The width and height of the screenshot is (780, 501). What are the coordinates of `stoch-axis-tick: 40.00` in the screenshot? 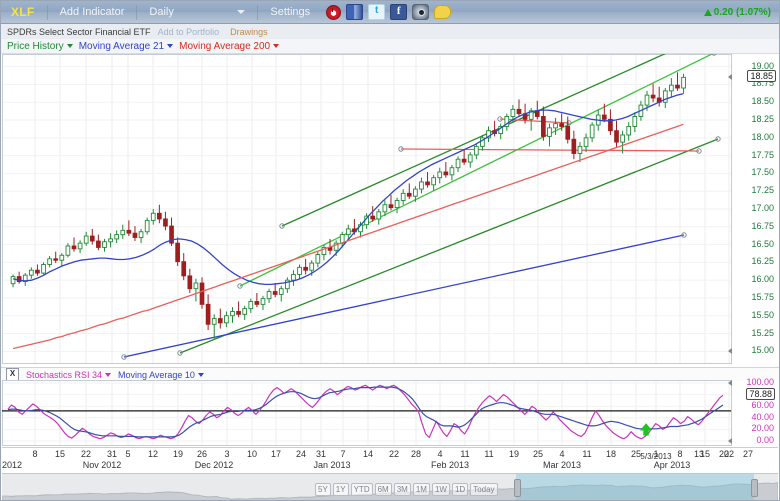 It's located at (762, 416).